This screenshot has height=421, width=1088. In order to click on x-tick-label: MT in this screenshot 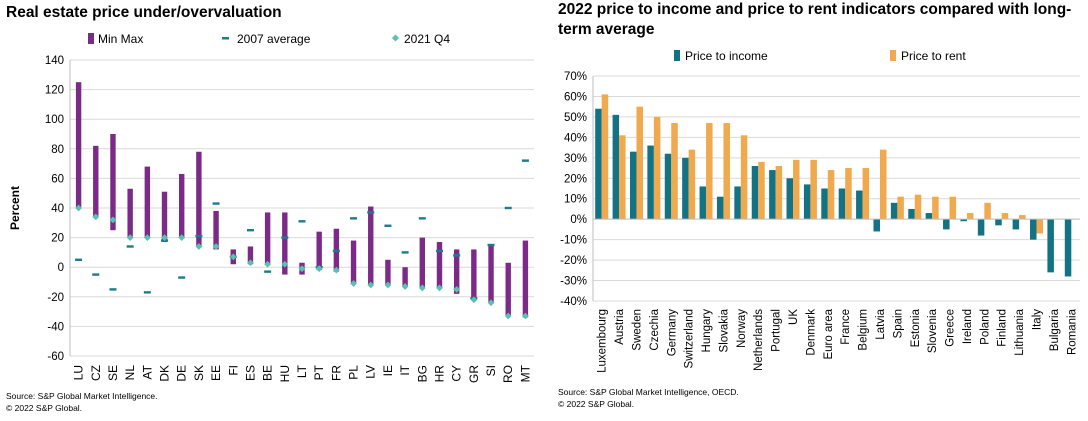, I will do `click(525, 373)`.